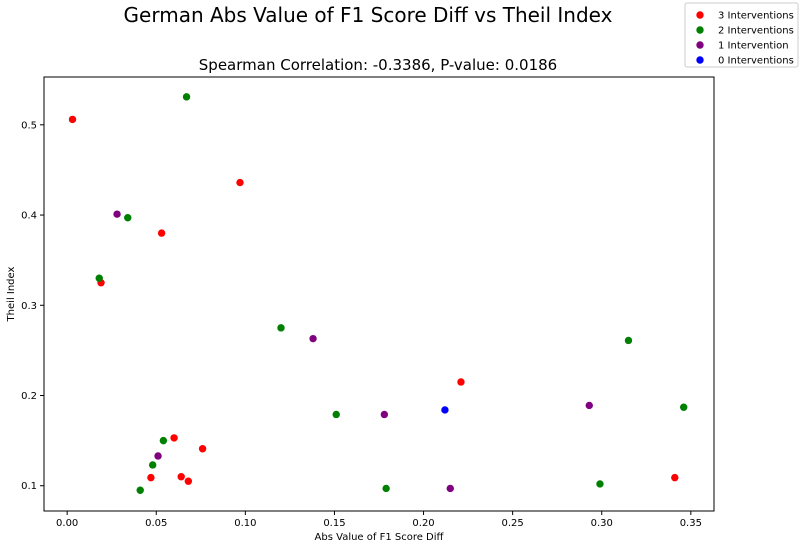  Describe the element at coordinates (756, 16) in the screenshot. I see `legend-entry: 3 Interventions` at that location.